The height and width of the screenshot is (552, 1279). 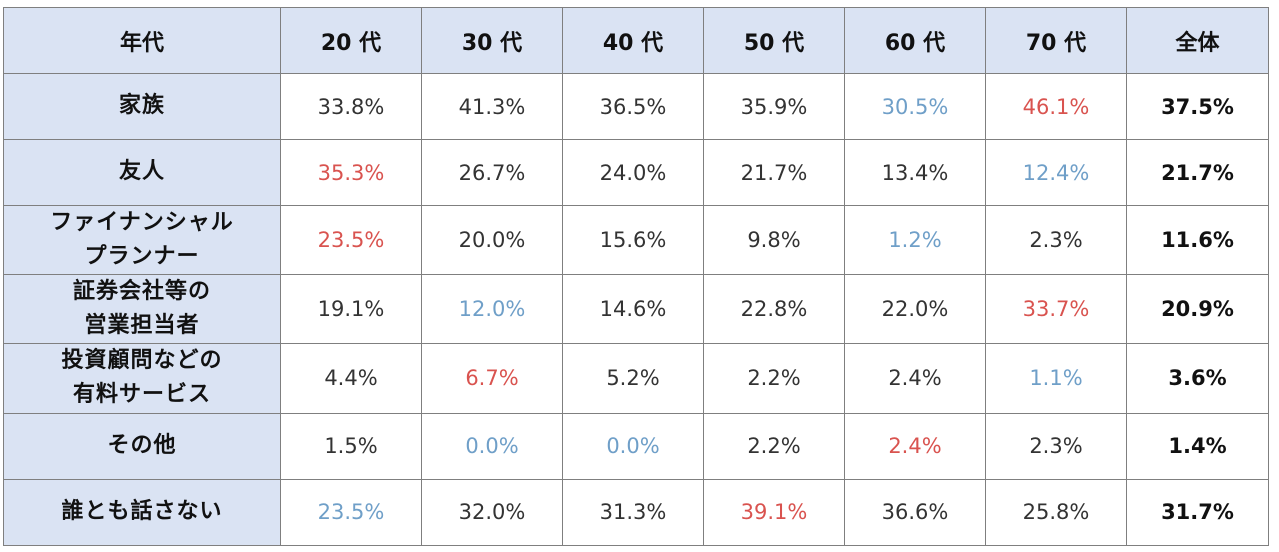 What do you see at coordinates (774, 309) in the screenshot?
I see `value-cell: 22.8%` at bounding box center [774, 309].